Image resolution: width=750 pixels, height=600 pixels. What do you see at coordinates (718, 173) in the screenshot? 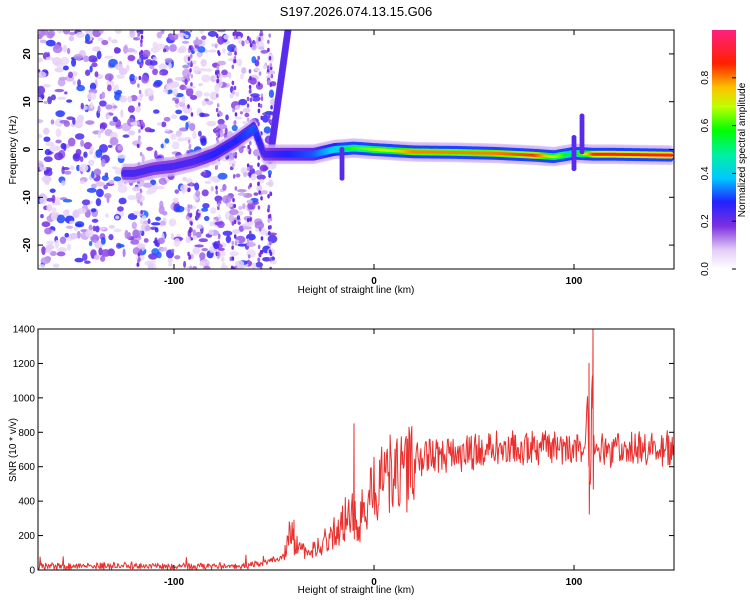
I see `colorbar-ticks: 0.0 0.2 0.4 0.6 0.8` at bounding box center [718, 173].